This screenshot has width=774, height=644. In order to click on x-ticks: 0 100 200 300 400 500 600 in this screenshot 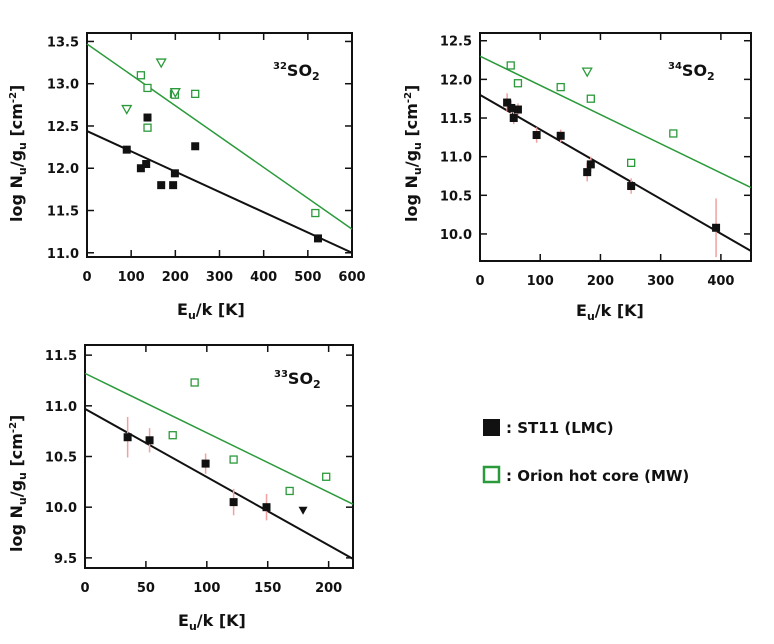, I will do `click(224, 159)`.